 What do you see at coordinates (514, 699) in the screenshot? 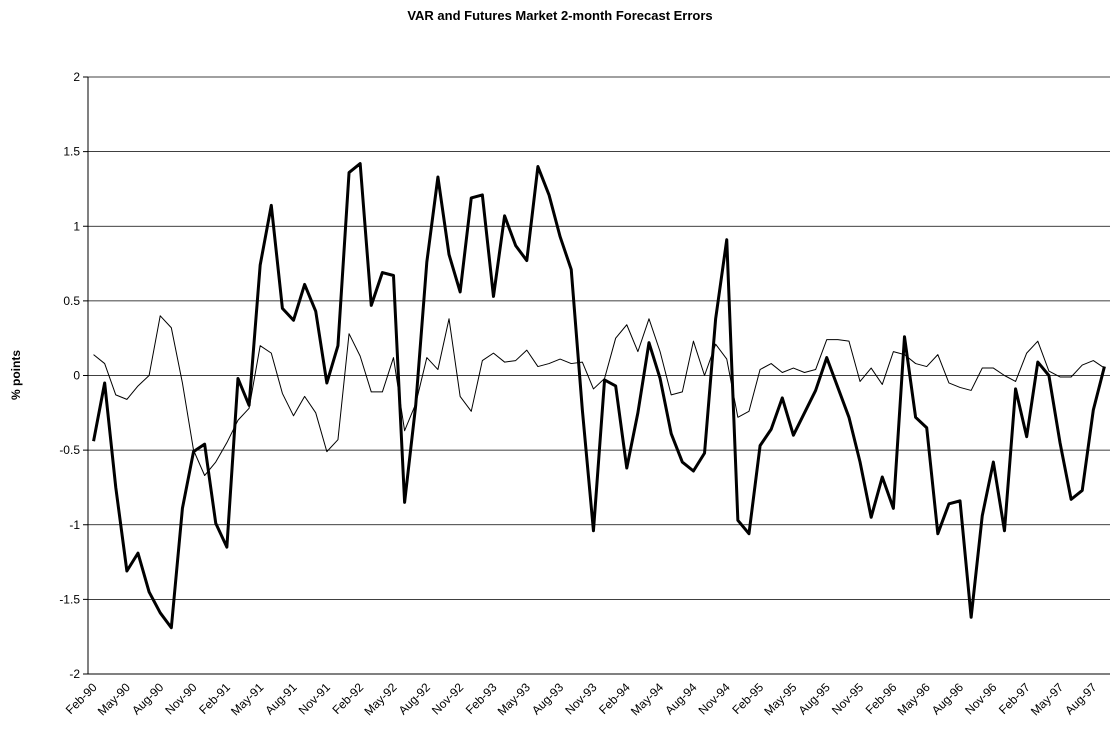
I see `x-tick-label: May-93` at bounding box center [514, 699].